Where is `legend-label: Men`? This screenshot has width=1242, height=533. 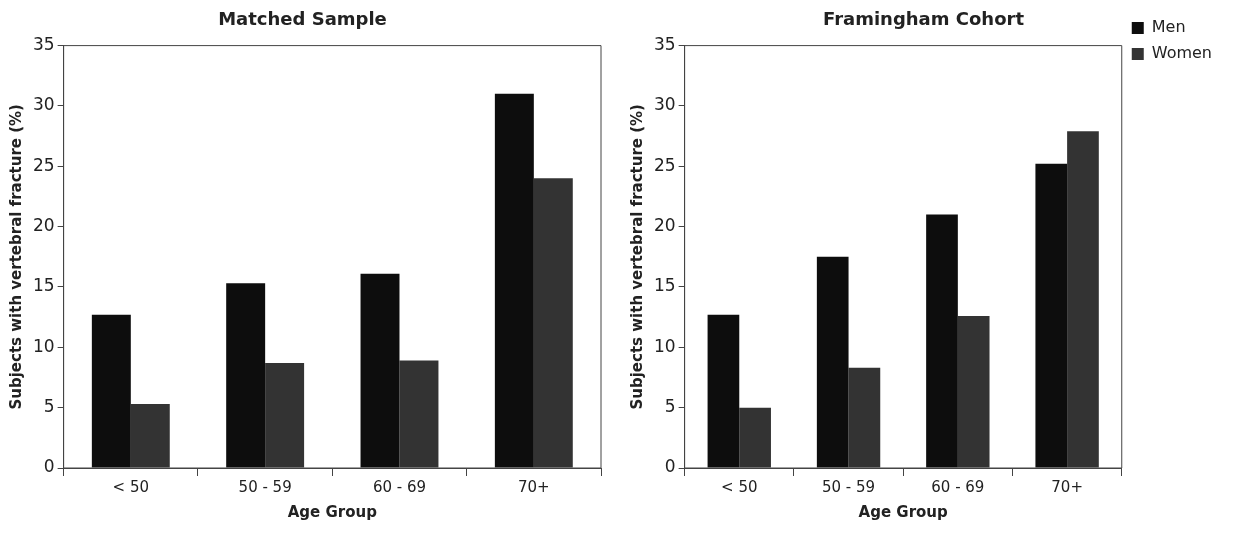 legend-label: Men is located at coordinates (1168, 27).